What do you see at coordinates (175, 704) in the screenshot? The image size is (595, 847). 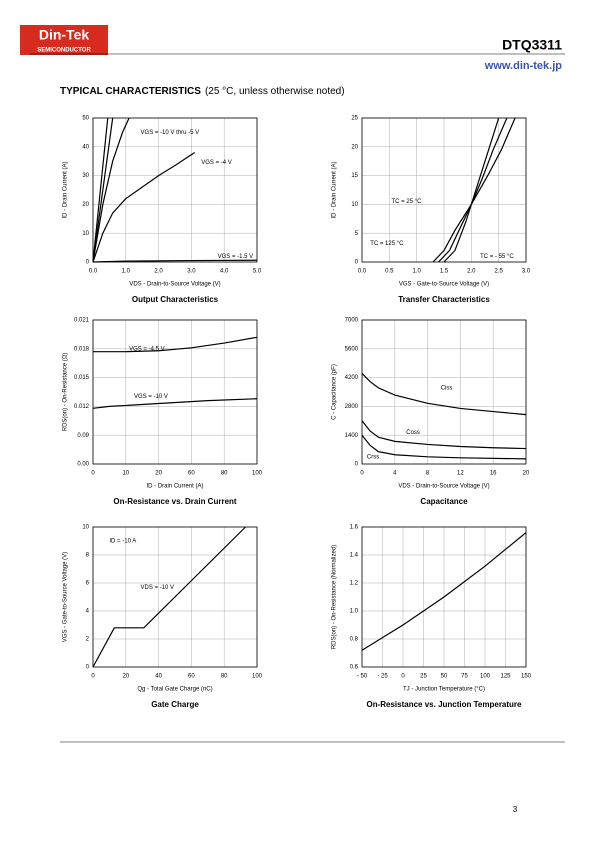 I see `chart-title: Gate Charge` at bounding box center [175, 704].